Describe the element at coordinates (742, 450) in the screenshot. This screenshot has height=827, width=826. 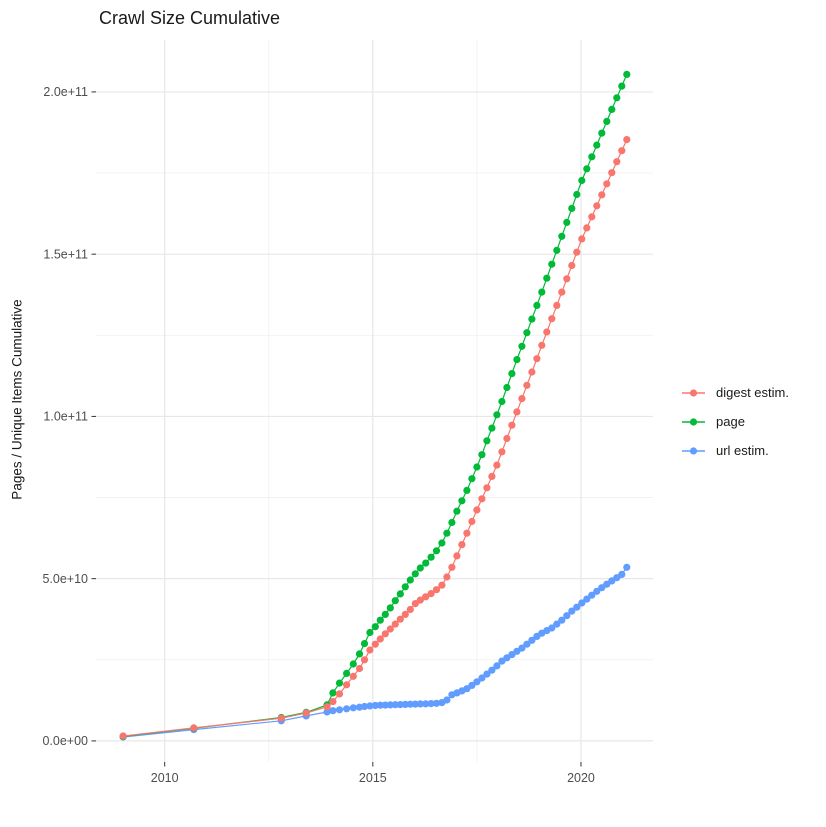
I see `legend-label: url estim.` at that location.